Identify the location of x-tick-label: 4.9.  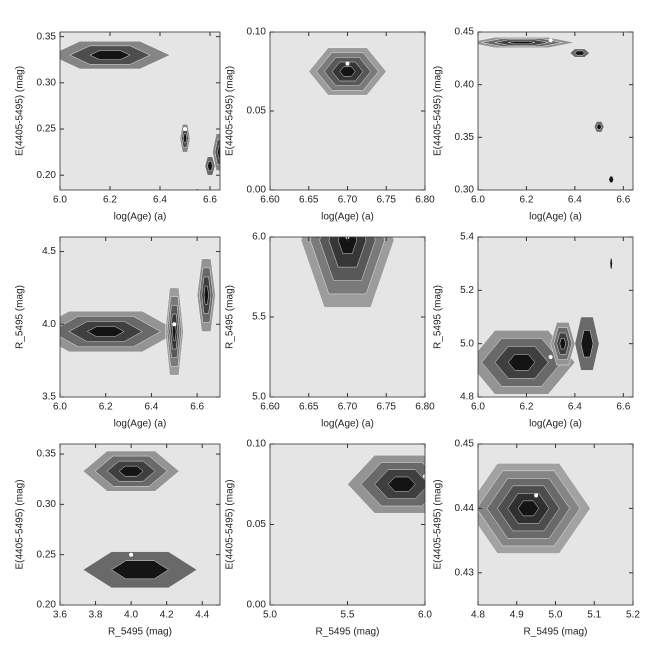
(517, 615).